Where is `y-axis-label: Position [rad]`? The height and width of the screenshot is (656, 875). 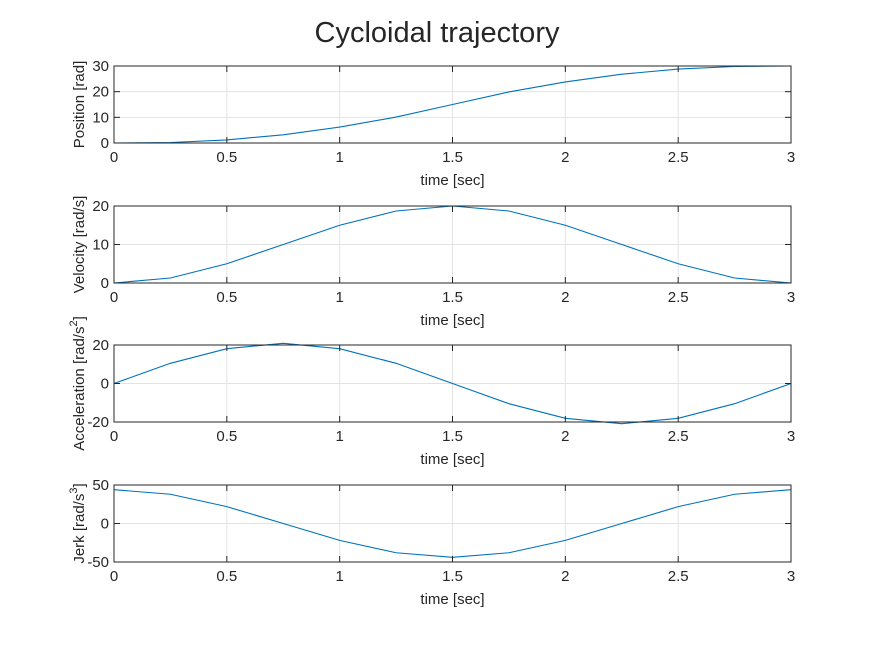 y-axis-label: Position [rad] is located at coordinates (79, 105).